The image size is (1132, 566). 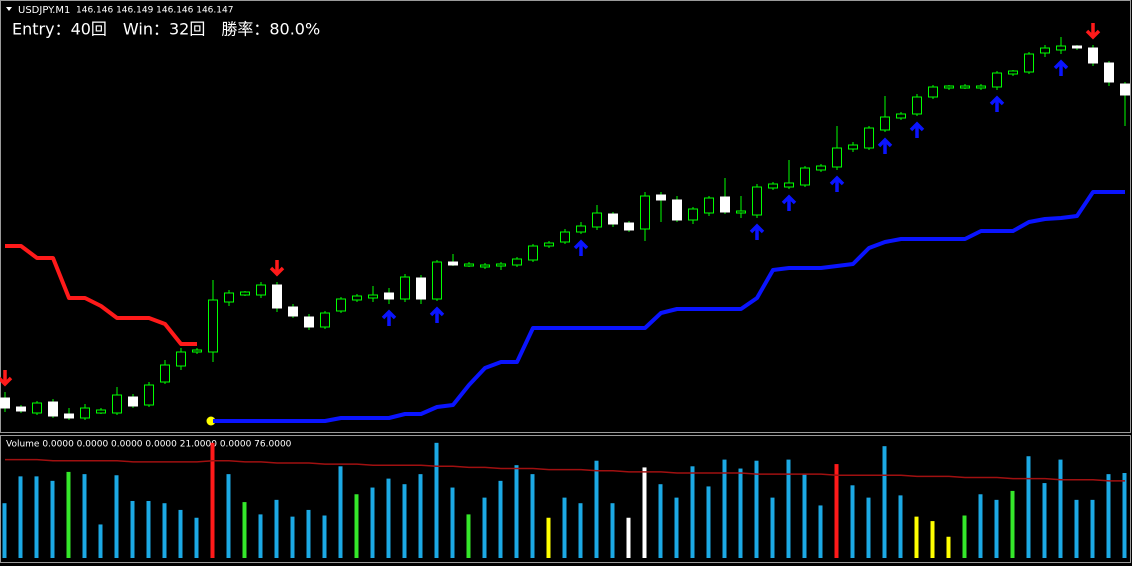 I want to click on menu-triangle, so click(x=9, y=9).